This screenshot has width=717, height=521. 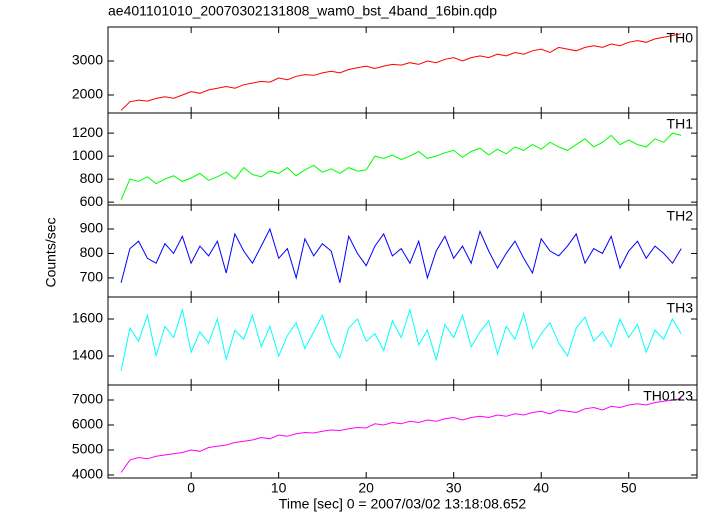 I want to click on y-tick-label: 1000, so click(x=87, y=155).